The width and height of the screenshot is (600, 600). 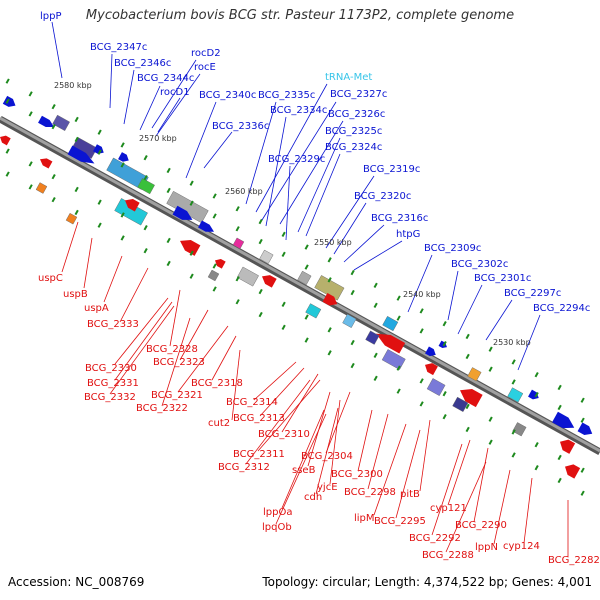 I want to click on gene-label: htpG, so click(x=408, y=234).